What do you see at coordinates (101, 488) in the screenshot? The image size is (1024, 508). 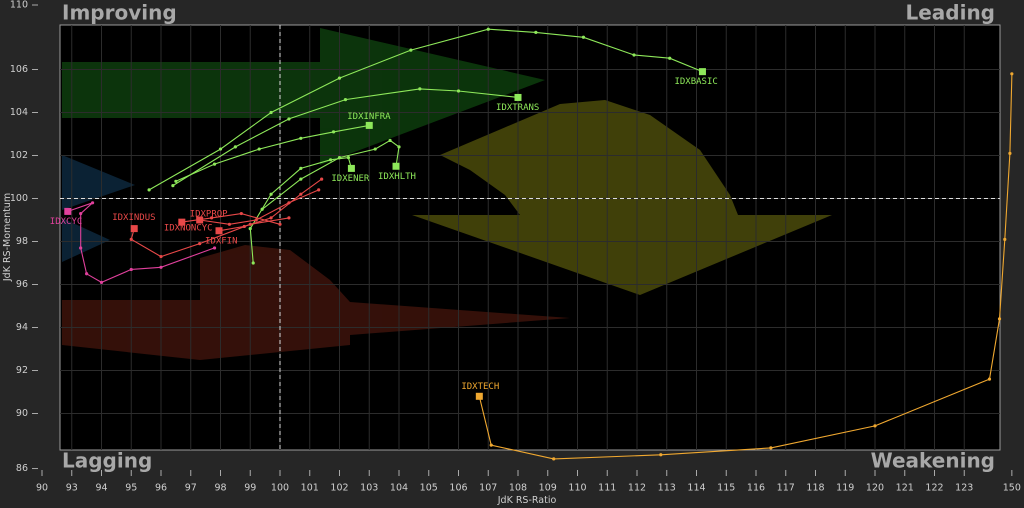 I see `x-tick-label: 94` at bounding box center [101, 488].